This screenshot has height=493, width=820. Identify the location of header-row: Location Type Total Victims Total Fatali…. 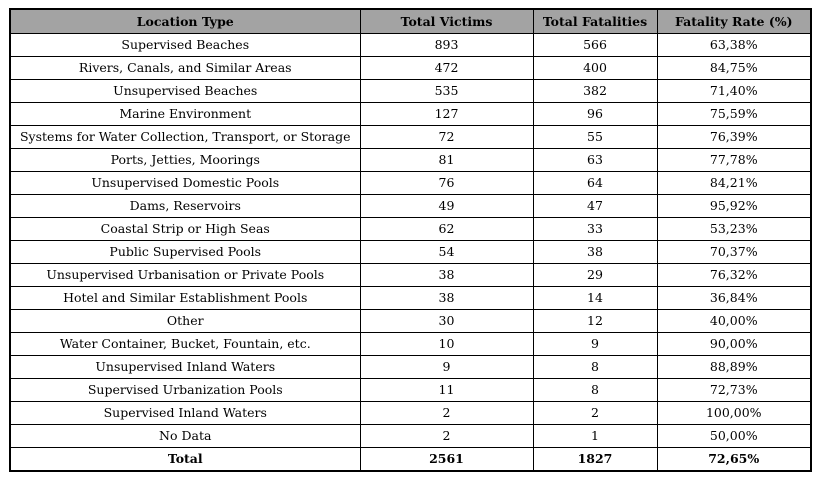
(410, 21).